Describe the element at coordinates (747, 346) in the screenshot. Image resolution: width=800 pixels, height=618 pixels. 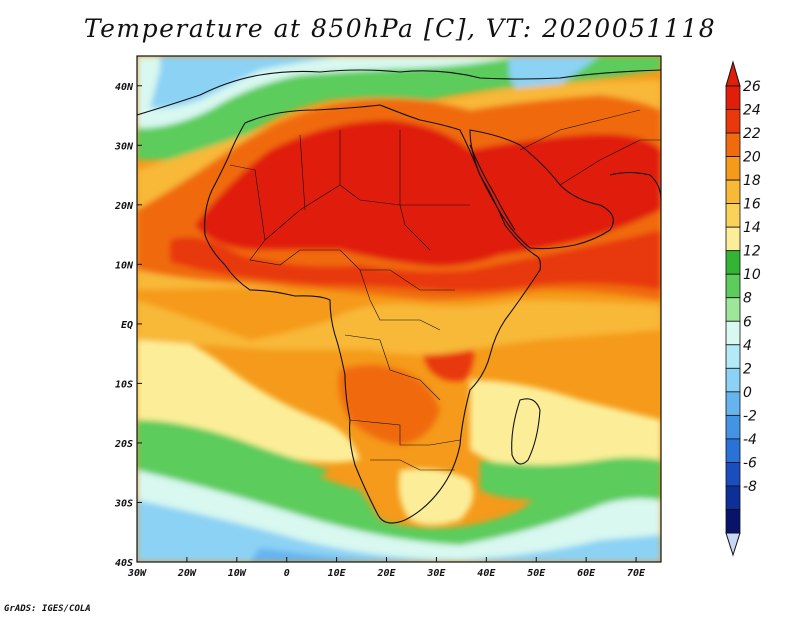
I see `colorbar-label: 4` at that location.